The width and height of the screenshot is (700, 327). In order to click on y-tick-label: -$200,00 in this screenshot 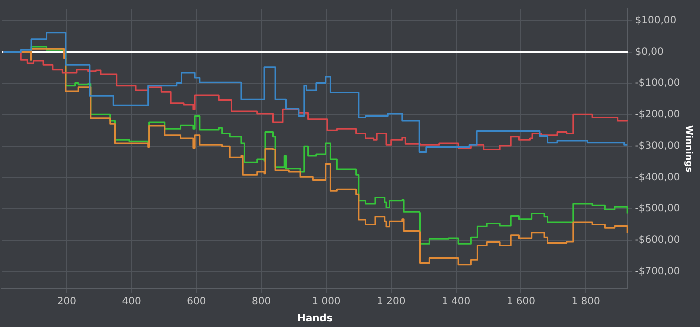, I will do `click(657, 115)`.